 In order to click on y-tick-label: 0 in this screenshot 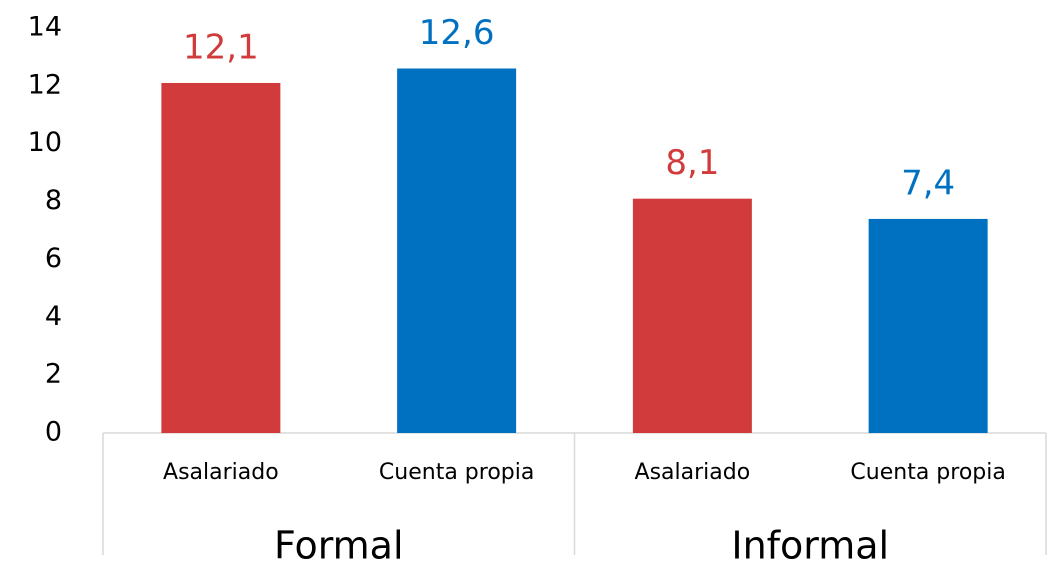, I will do `click(53, 432)`.